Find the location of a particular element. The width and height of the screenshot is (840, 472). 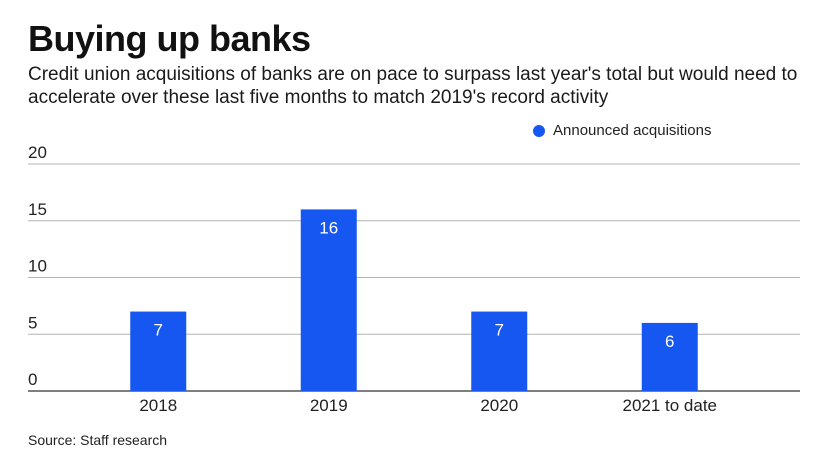

legend: Announced acquisitions is located at coordinates (622, 130).